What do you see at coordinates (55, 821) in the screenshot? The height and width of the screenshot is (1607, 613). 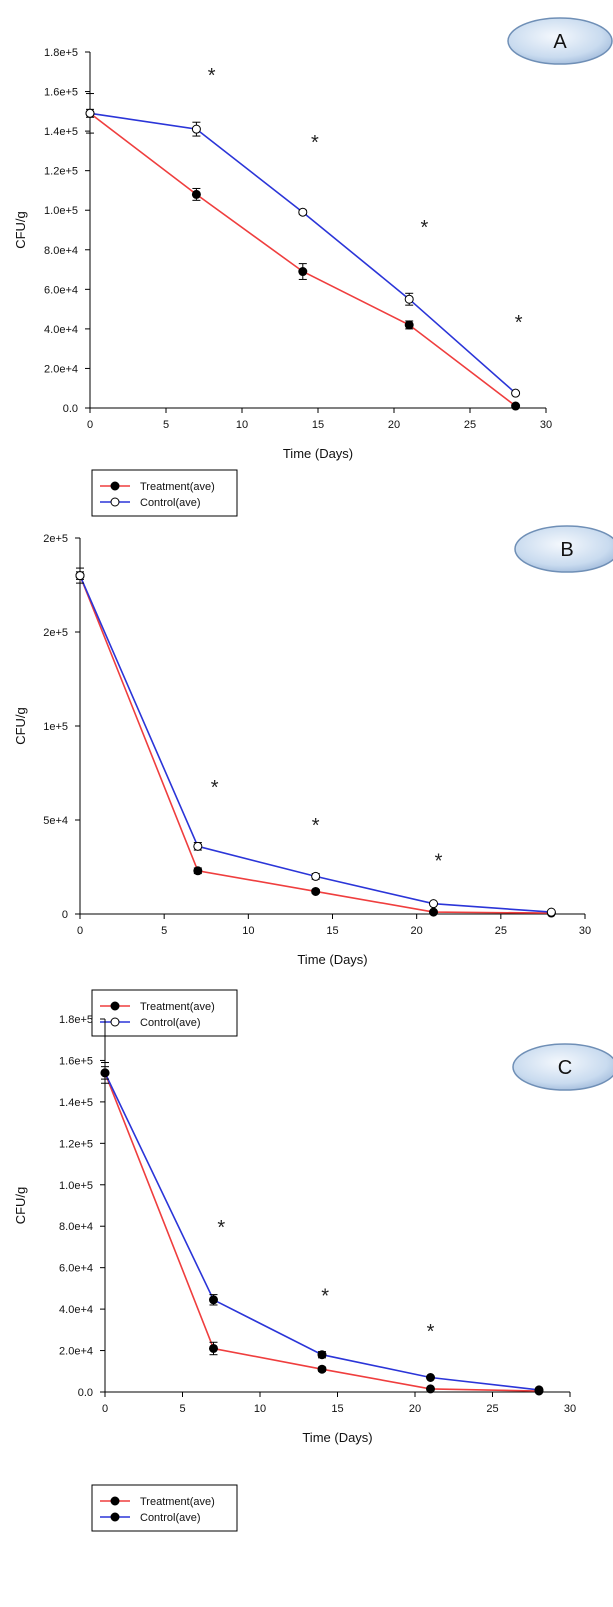 I see `y-tick-label: 5e+4` at bounding box center [55, 821].